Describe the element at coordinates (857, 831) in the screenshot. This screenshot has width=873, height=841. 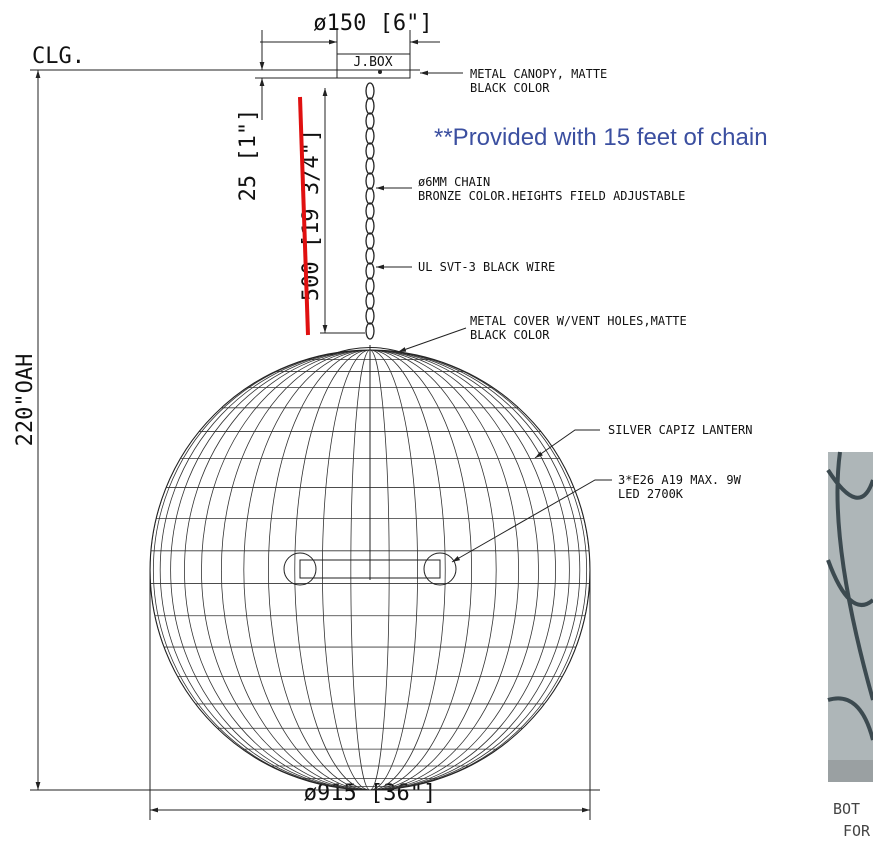
I see `photo-caption: FOR` at that location.